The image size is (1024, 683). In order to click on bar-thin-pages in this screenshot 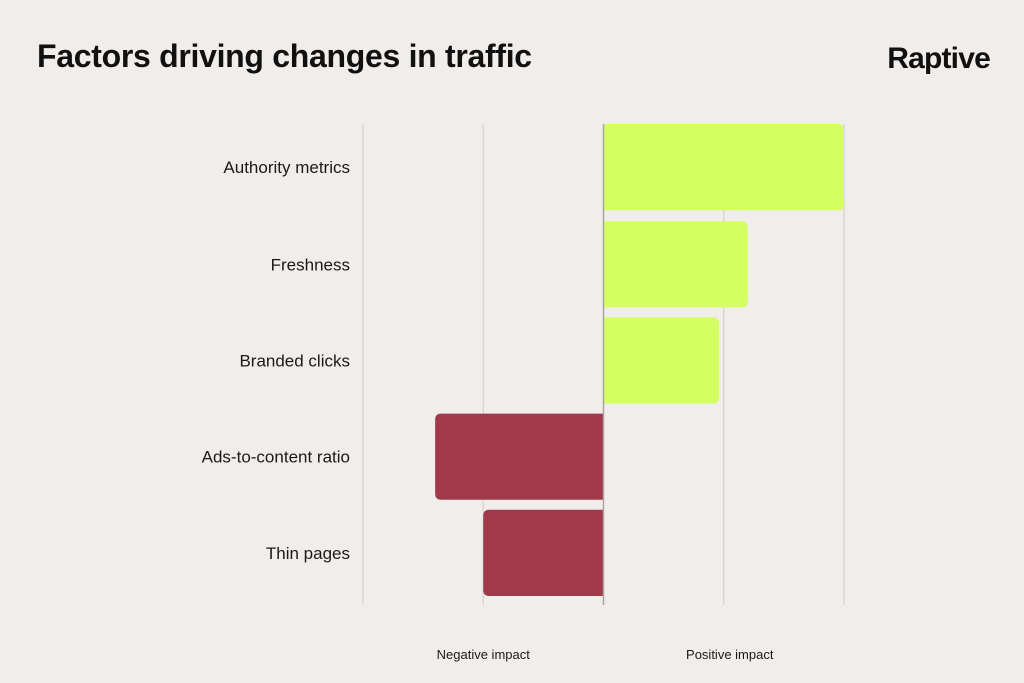, I will do `click(543, 552)`.